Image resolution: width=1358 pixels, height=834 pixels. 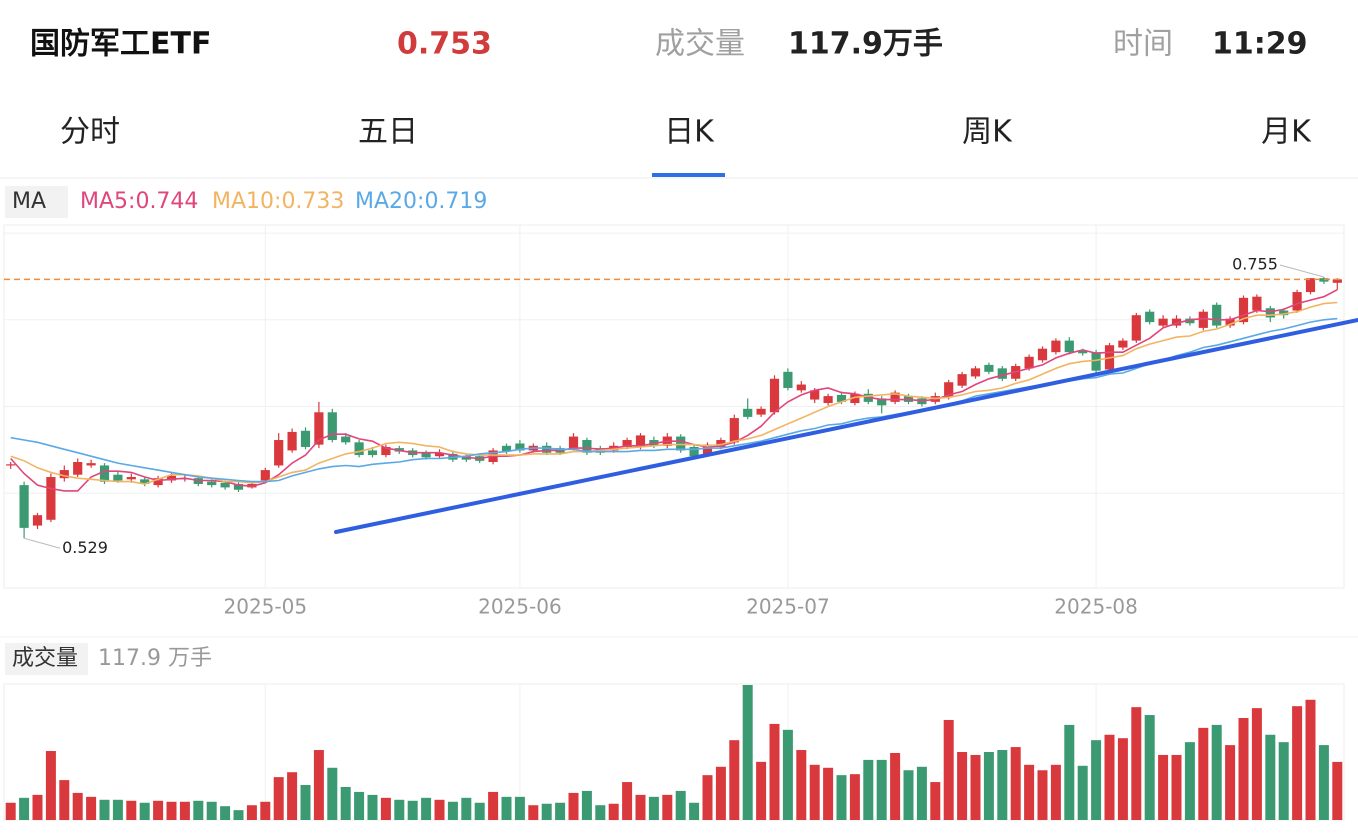 I want to click on tab: 五日, so click(x=388, y=132).